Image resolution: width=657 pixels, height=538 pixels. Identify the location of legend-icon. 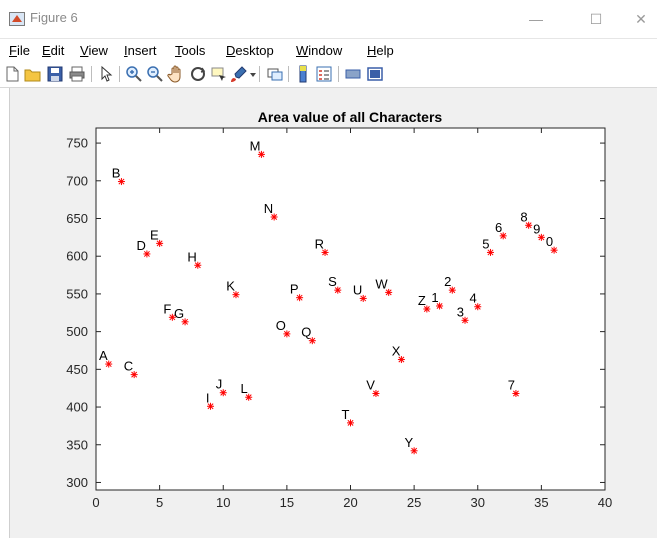
(324, 74).